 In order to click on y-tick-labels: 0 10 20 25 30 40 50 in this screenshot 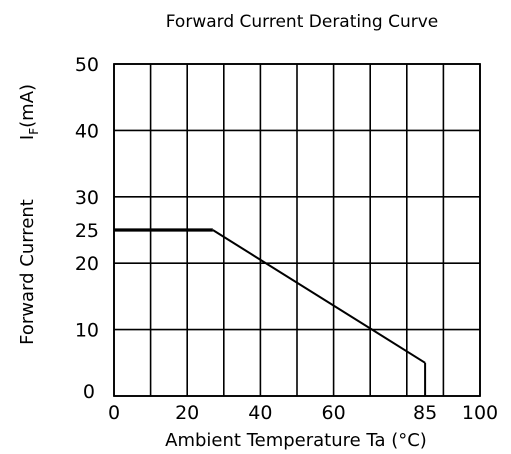, I will do `click(87, 228)`.